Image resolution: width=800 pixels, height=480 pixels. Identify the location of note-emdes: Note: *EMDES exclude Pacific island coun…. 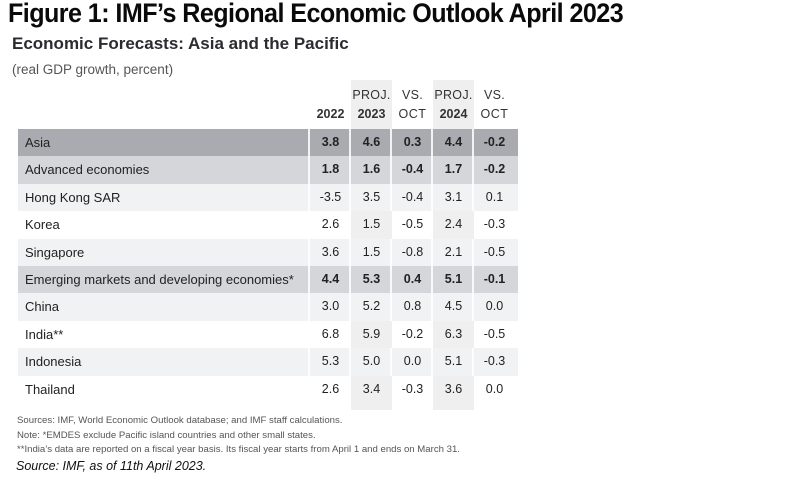
(166, 435).